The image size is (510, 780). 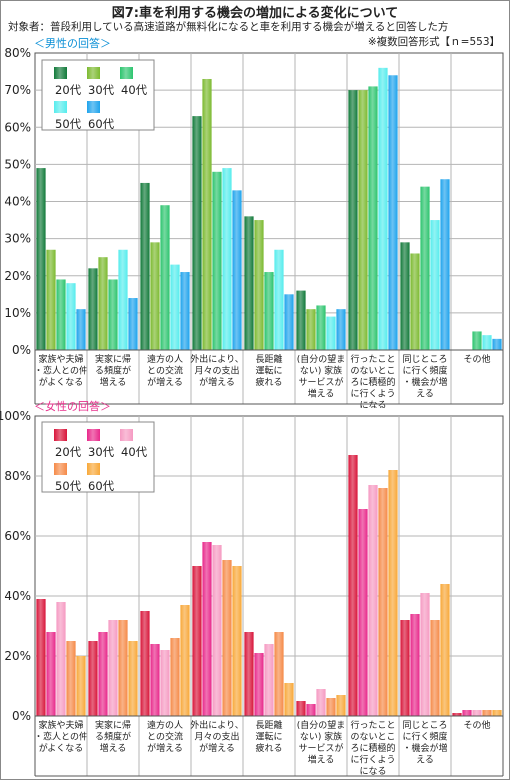 What do you see at coordinates (216, 725) in the screenshot?
I see `category-label: 外出により、` at bounding box center [216, 725].